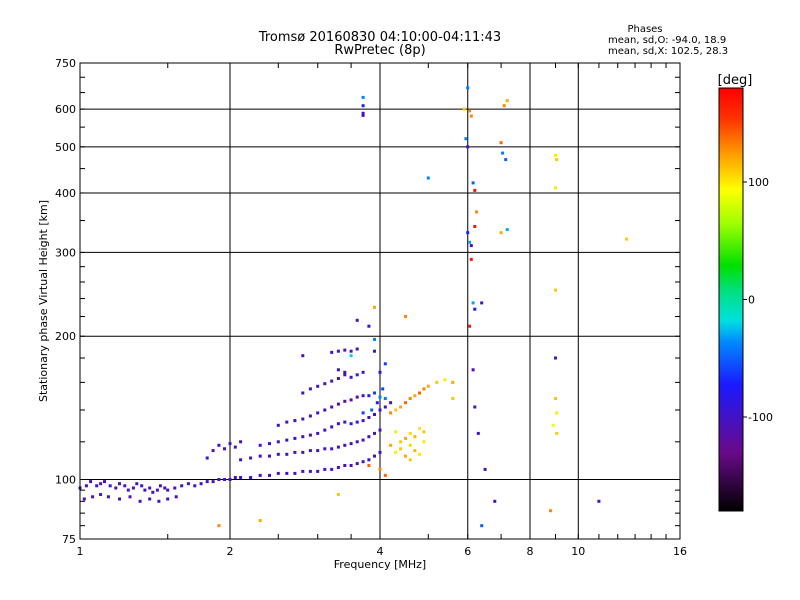 The height and width of the screenshot is (600, 800). I want to click on y-tick-label: 75, so click(69, 539).